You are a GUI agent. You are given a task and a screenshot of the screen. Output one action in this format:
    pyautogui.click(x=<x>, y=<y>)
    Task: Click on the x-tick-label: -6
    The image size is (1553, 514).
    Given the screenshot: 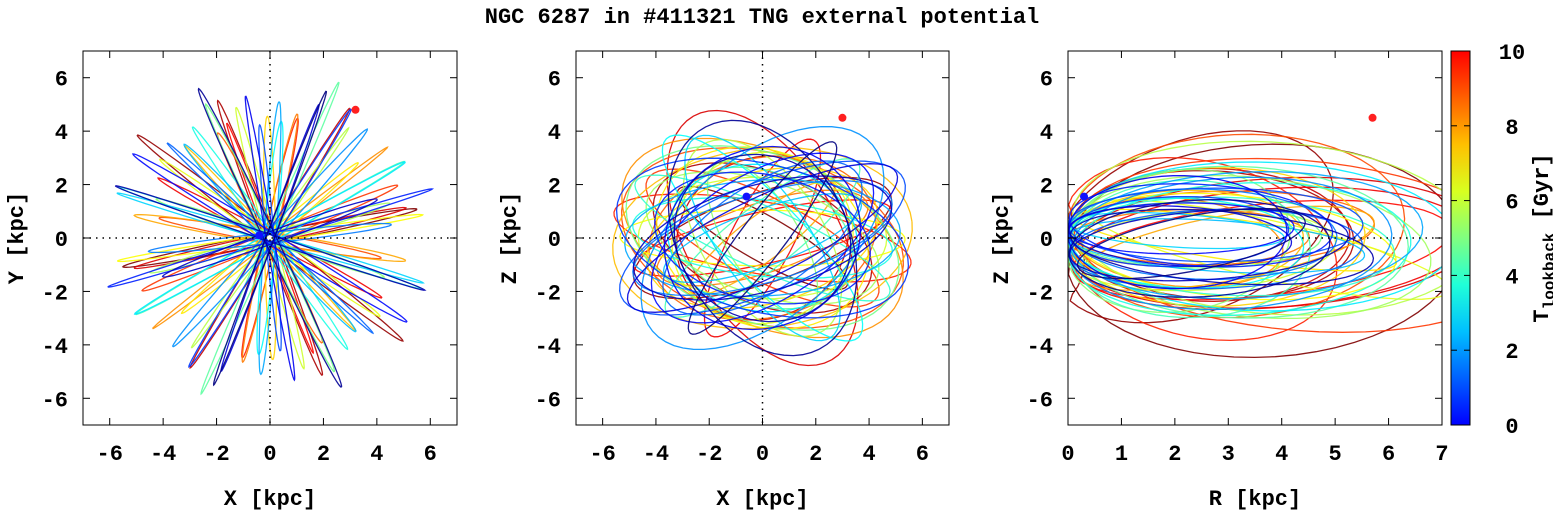 What is the action you would take?
    pyautogui.click(x=602, y=454)
    